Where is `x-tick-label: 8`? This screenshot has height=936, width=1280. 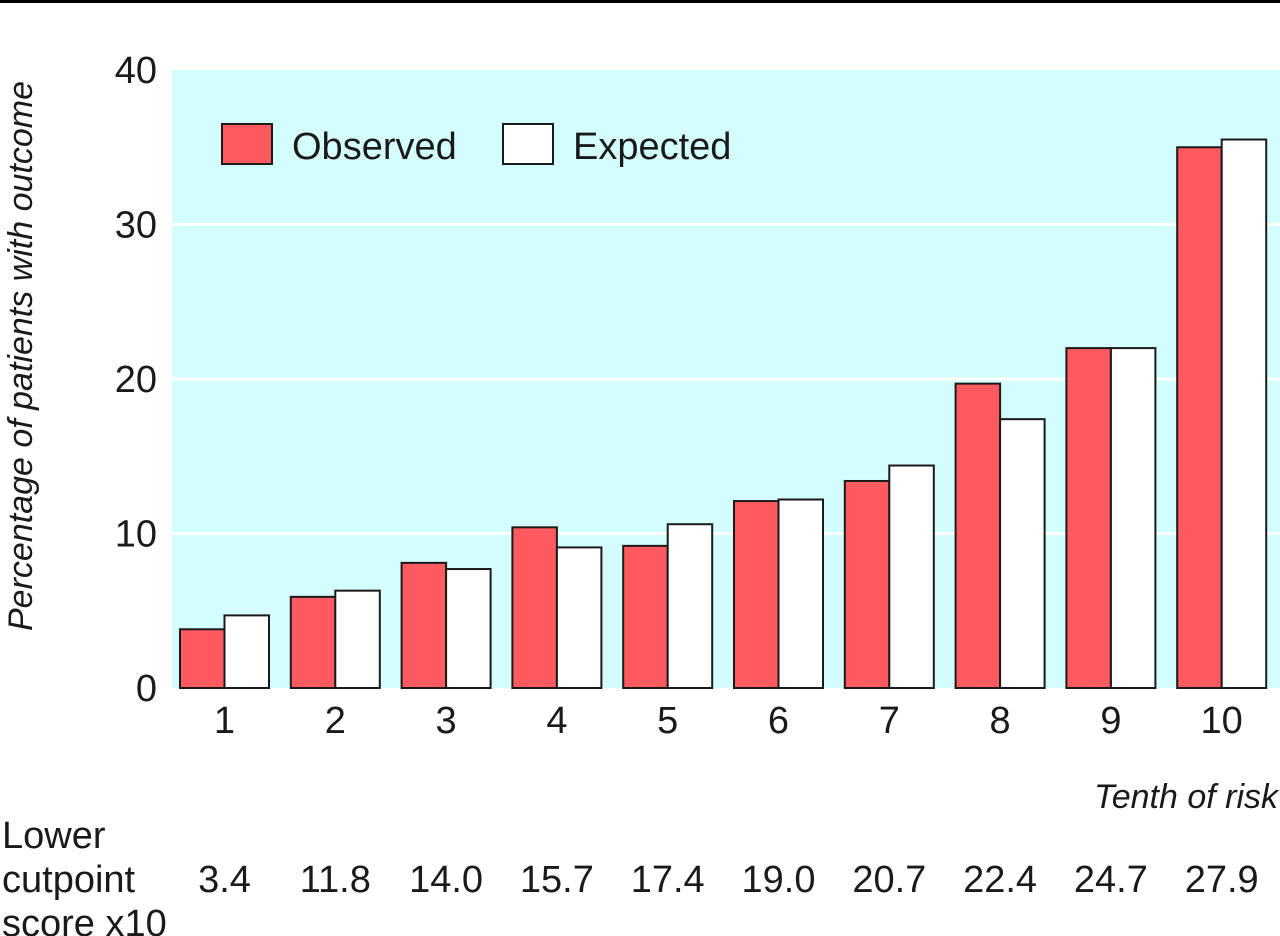 x-tick-label: 8 is located at coordinates (1000, 721).